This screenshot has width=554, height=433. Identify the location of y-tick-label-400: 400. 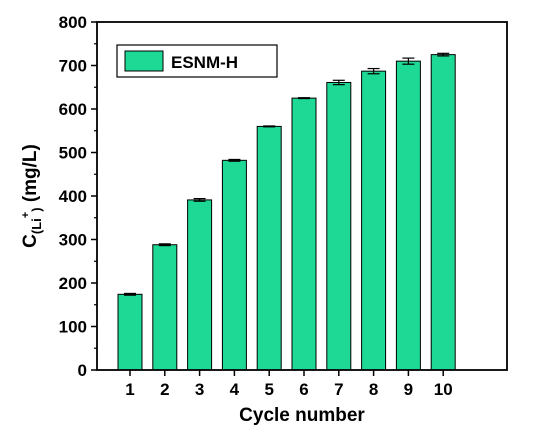
(73, 196).